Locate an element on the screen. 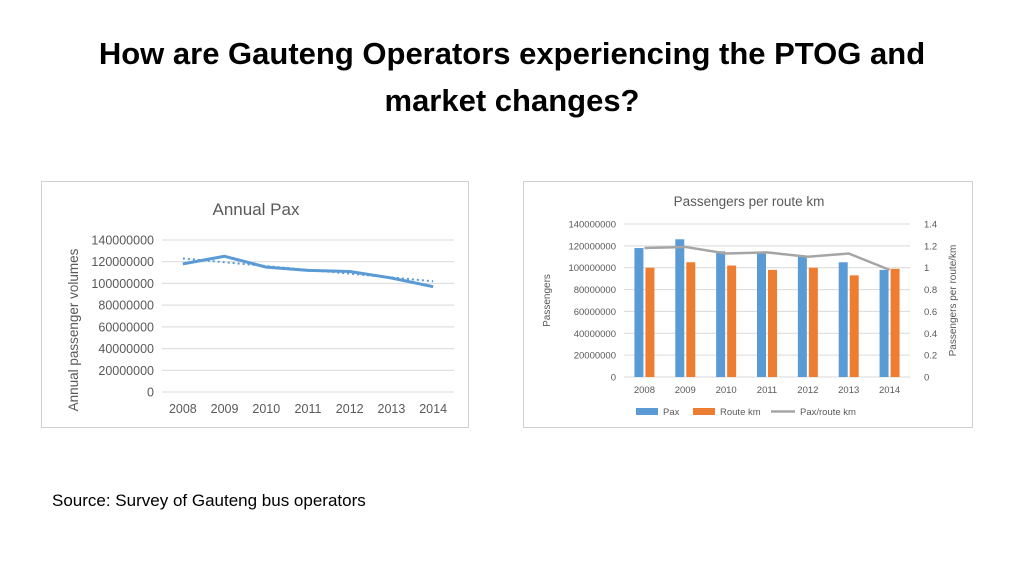  y2-tick-label: 1.2 is located at coordinates (930, 246).